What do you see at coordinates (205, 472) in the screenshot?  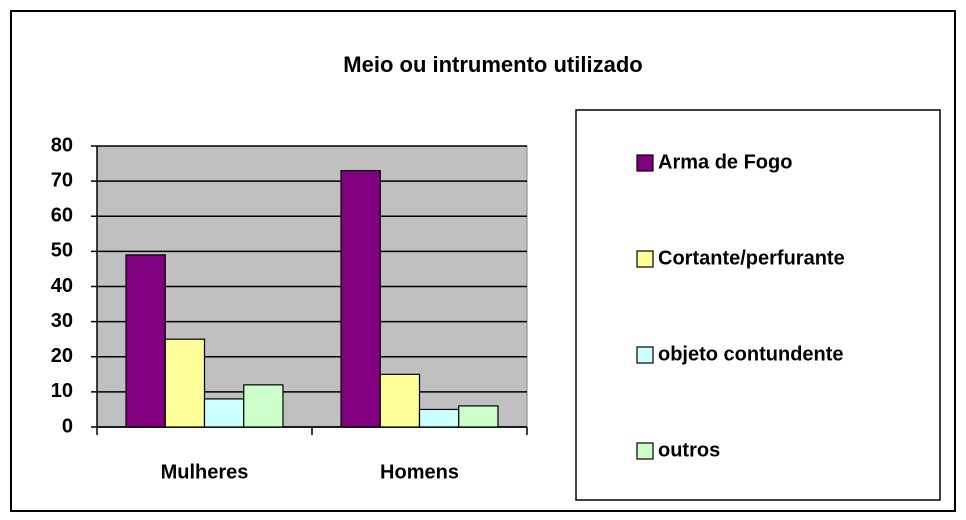 I see `x-tick-label: Mulheres` at bounding box center [205, 472].